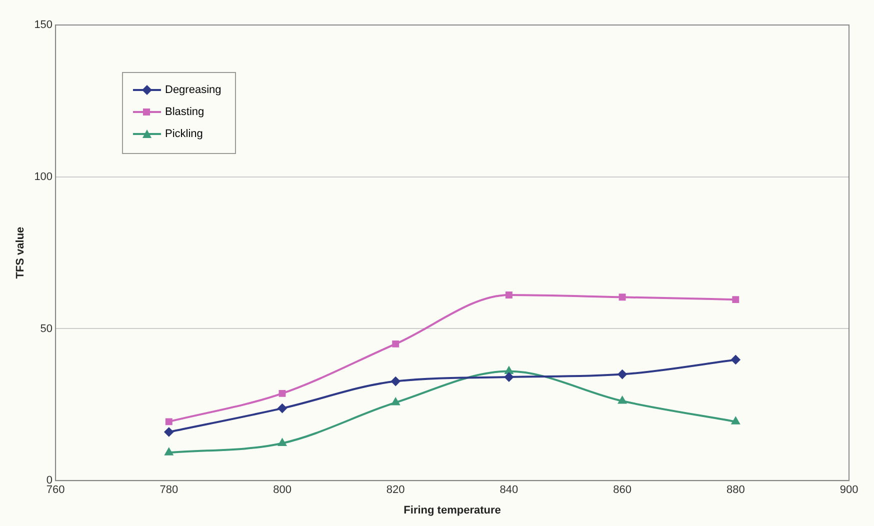 The width and height of the screenshot is (874, 526). Describe the element at coordinates (55, 490) in the screenshot. I see `x-tick-label: 760` at that location.